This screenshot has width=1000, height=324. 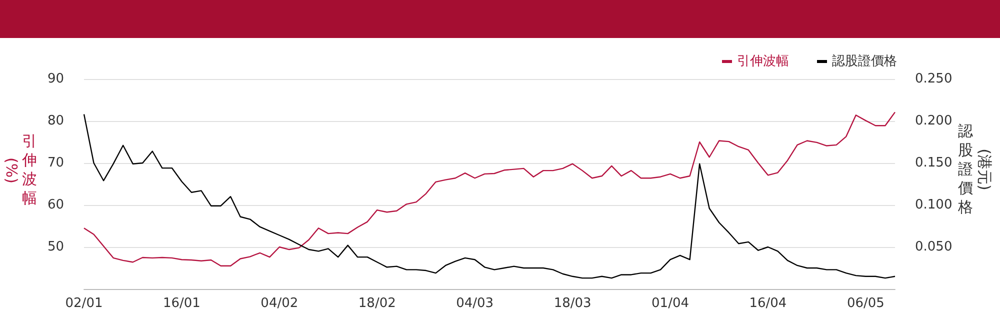 What do you see at coordinates (933, 205) in the screenshot?
I see `y2-tick-label: 0.100` at bounding box center [933, 205].